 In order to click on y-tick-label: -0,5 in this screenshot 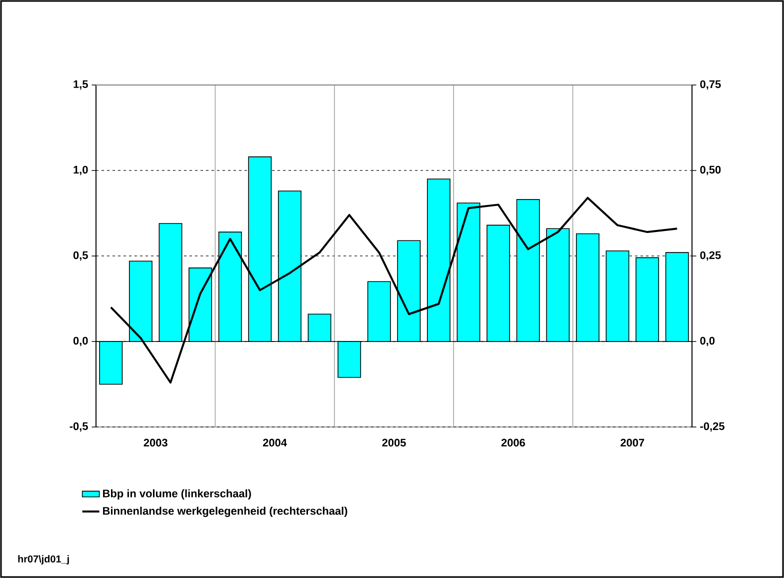, I will do `click(79, 427)`.